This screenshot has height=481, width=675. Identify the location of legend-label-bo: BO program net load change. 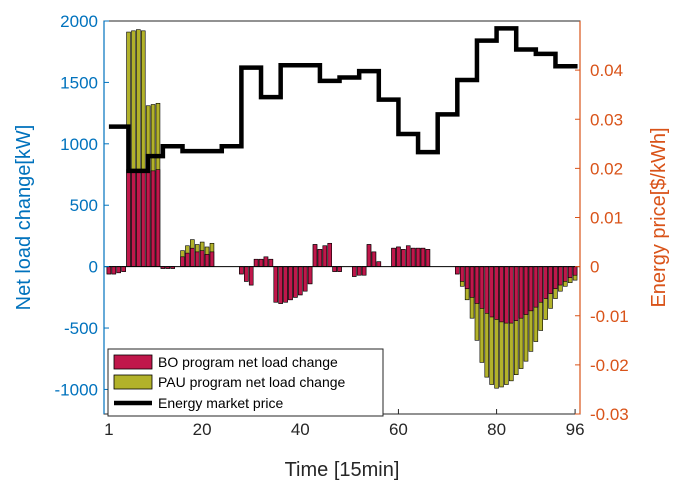
(248, 362).